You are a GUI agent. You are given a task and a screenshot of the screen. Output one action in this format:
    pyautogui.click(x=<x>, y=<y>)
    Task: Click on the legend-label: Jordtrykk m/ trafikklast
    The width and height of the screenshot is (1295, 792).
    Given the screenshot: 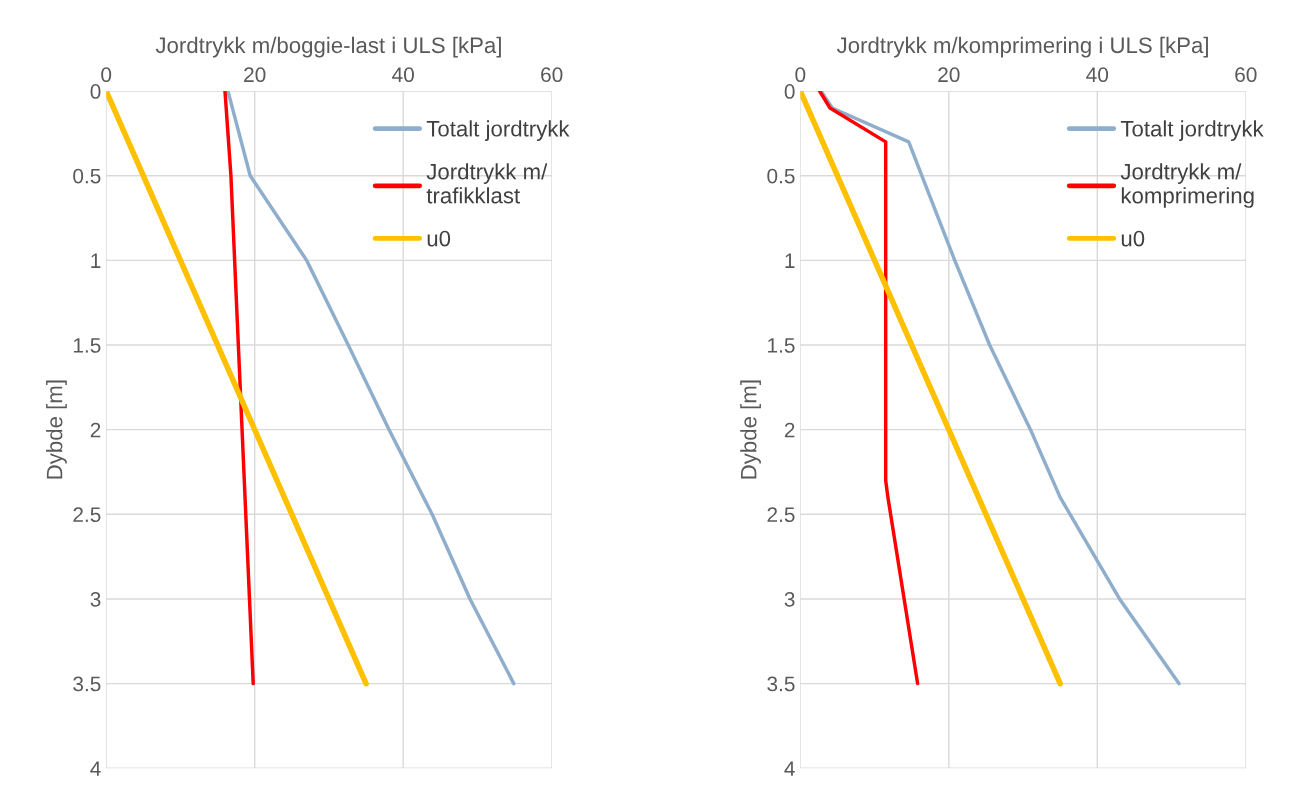 What is the action you would take?
    pyautogui.click(x=487, y=183)
    